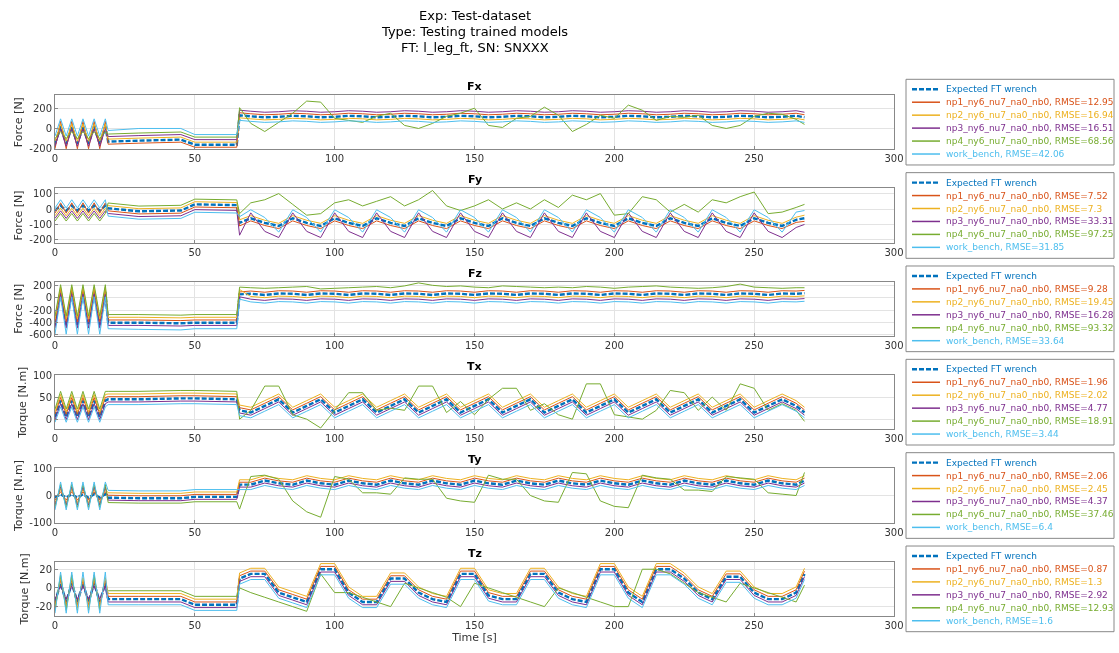 This screenshot has height=653, width=1119. I want to click on legend-label: np2_ny6_nu7_na0_nb0, RMSE=19.45, so click(1030, 302).